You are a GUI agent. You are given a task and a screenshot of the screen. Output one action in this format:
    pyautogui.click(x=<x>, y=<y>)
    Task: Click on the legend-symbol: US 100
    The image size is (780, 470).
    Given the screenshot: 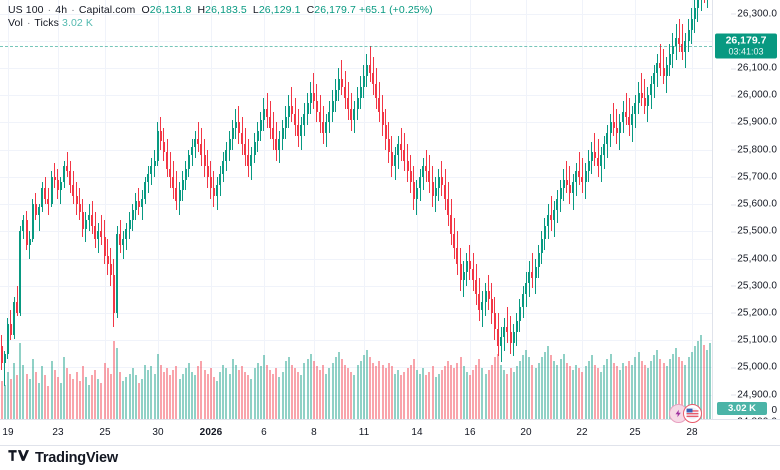 What is the action you would take?
    pyautogui.click(x=26, y=10)
    